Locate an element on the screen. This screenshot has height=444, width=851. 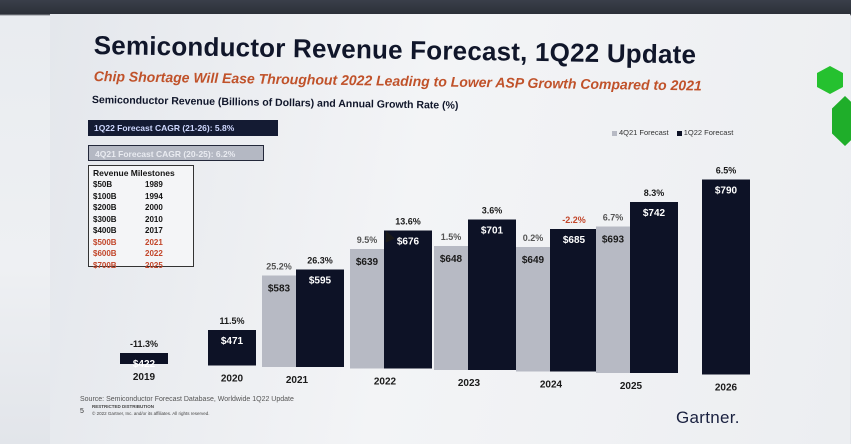
milestone-amount: $400B is located at coordinates (105, 230).